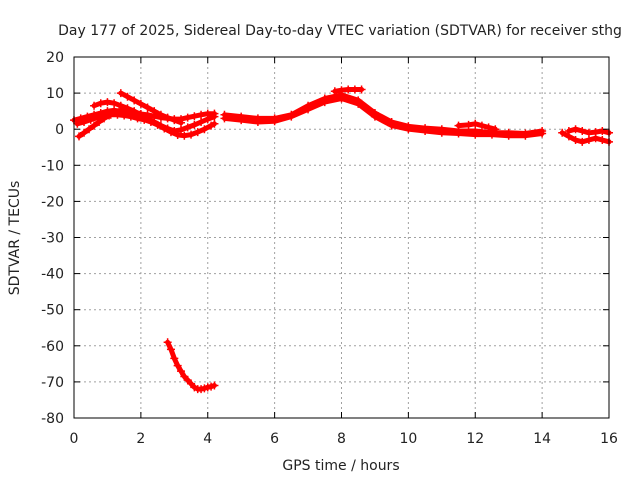  Describe the element at coordinates (52, 311) in the screenshot. I see `y-tick-label: -50` at that location.